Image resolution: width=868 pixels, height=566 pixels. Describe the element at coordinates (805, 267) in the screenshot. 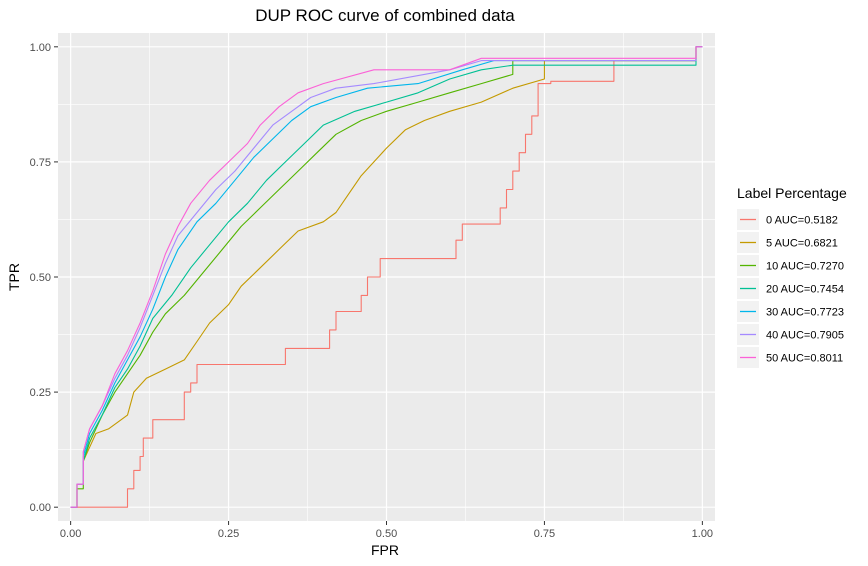

I see `legend-label-2: 10 AUC=0.7270` at that location.